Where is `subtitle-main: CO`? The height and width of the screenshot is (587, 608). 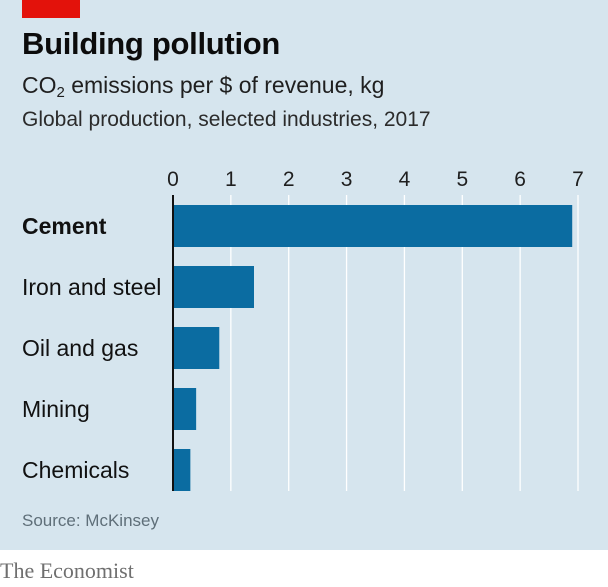
subtitle-main: CO is located at coordinates (39, 85).